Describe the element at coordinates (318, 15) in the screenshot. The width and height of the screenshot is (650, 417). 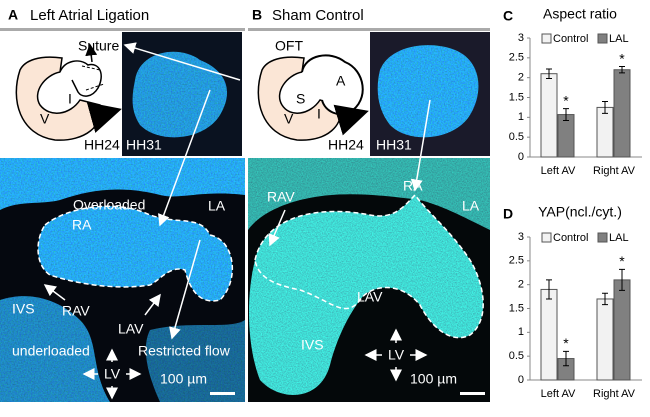
I see `panel-title: Sham Control` at that location.